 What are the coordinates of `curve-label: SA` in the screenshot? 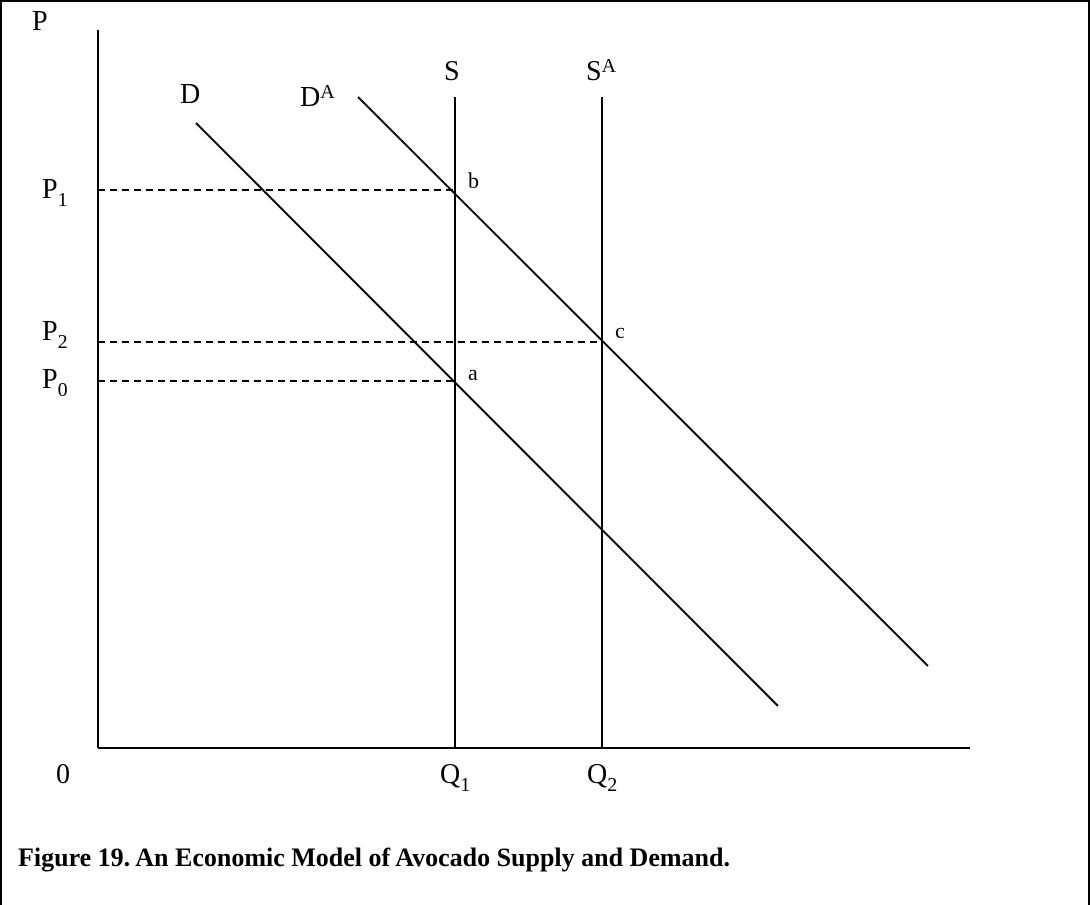 It's located at (601, 71).